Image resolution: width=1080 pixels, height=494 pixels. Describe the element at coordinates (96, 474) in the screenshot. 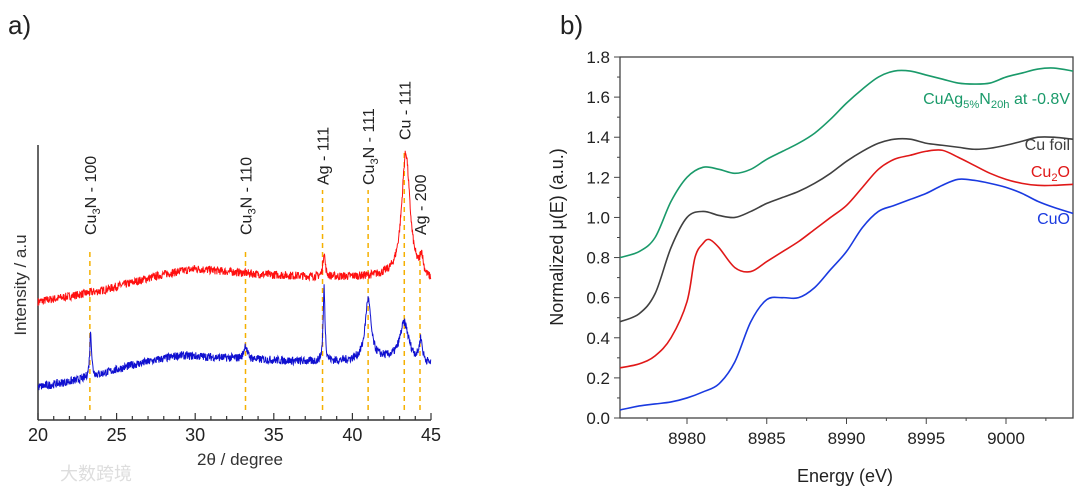

I see `watermark: 大数跨境` at that location.